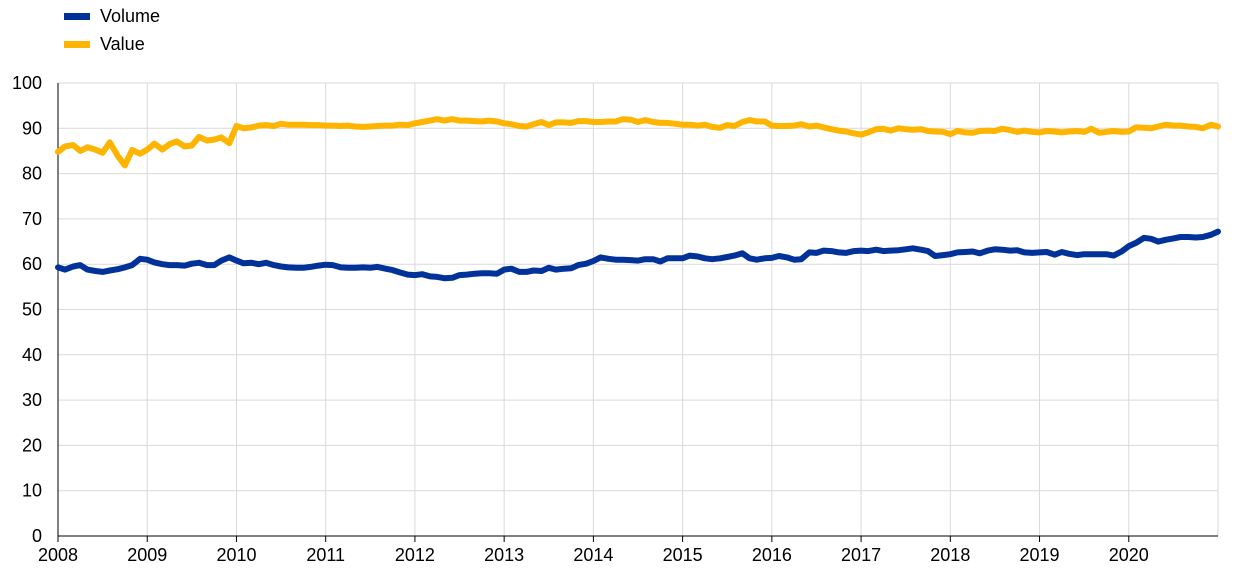  What do you see at coordinates (32, 400) in the screenshot?
I see `y-tick-label: 30` at bounding box center [32, 400].